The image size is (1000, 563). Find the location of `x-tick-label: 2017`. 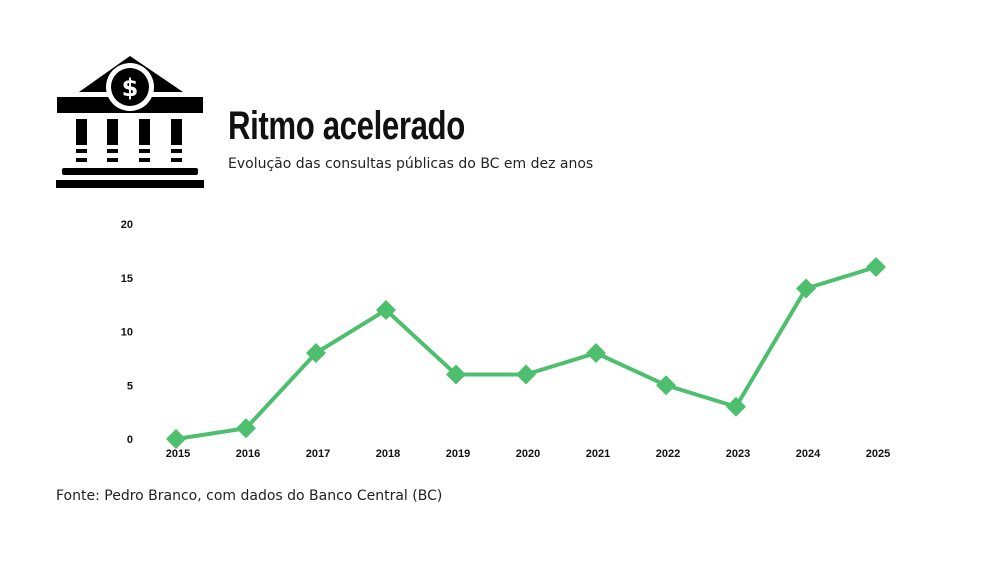

x-tick-label: 2017 is located at coordinates (318, 454).